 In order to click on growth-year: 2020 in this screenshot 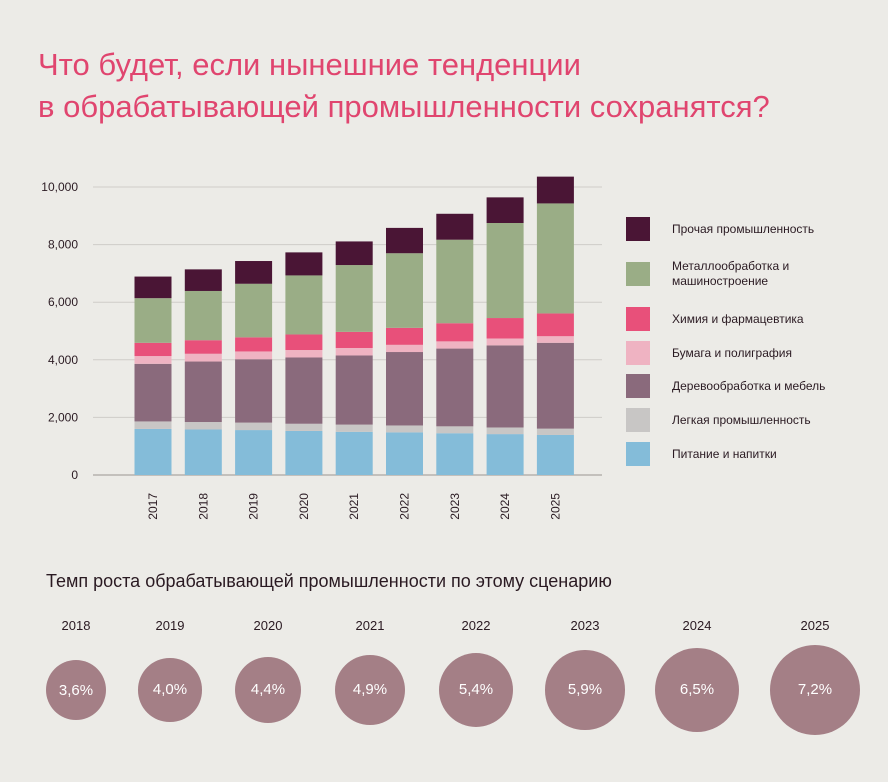, I will do `click(268, 625)`.